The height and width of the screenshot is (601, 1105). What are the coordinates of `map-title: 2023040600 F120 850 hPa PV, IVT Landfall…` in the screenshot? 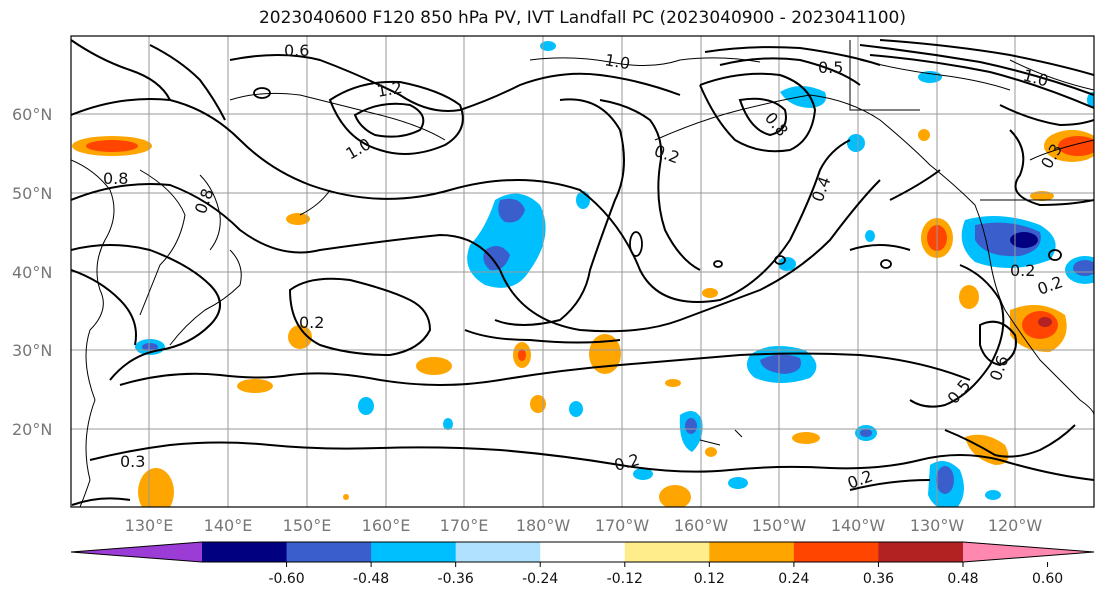 It's located at (582, 18).